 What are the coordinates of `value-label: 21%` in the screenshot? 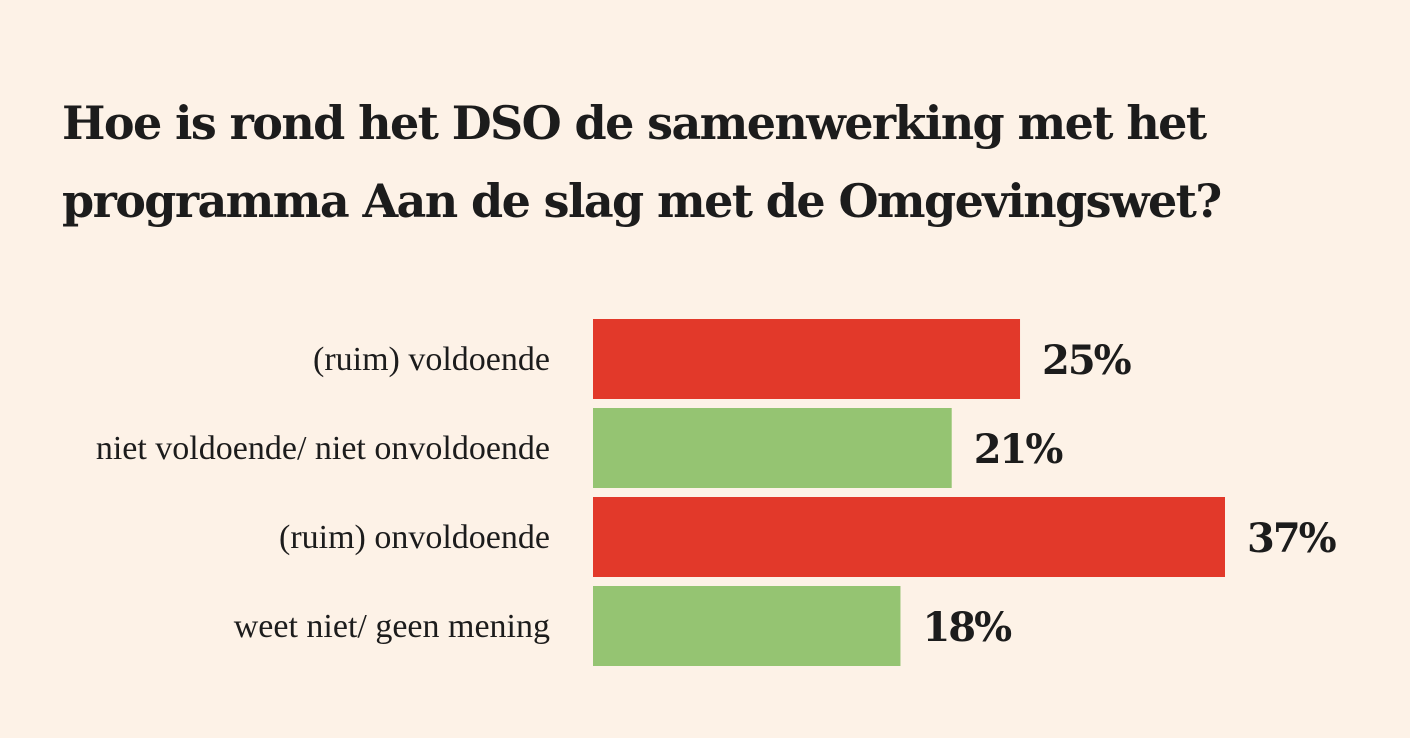 It's located at (1019, 449).